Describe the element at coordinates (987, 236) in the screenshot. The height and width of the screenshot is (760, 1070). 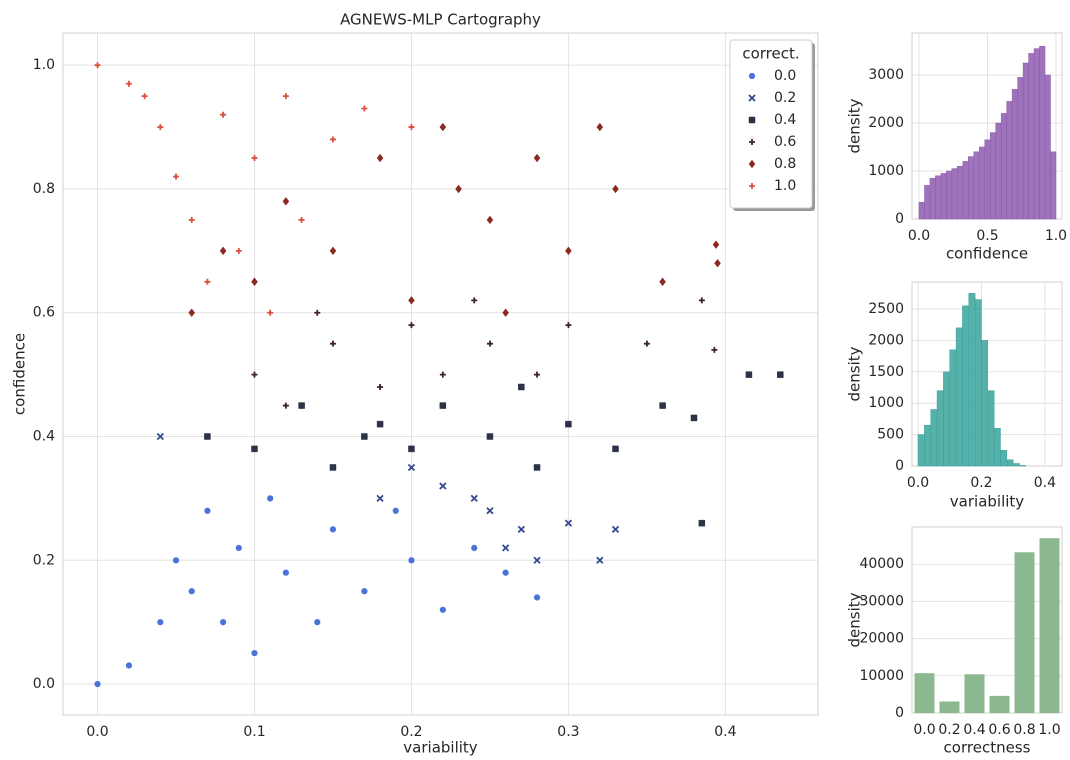
I see `x-tick-label: 0.5` at that location.